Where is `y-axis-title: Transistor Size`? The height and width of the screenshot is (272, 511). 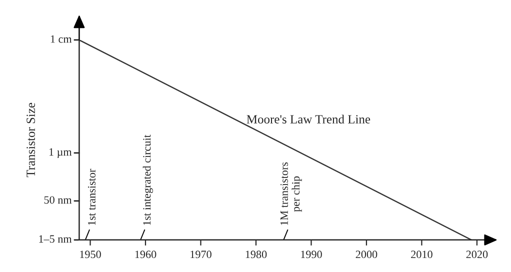 y-axis-title: Transistor Size is located at coordinates (30, 140).